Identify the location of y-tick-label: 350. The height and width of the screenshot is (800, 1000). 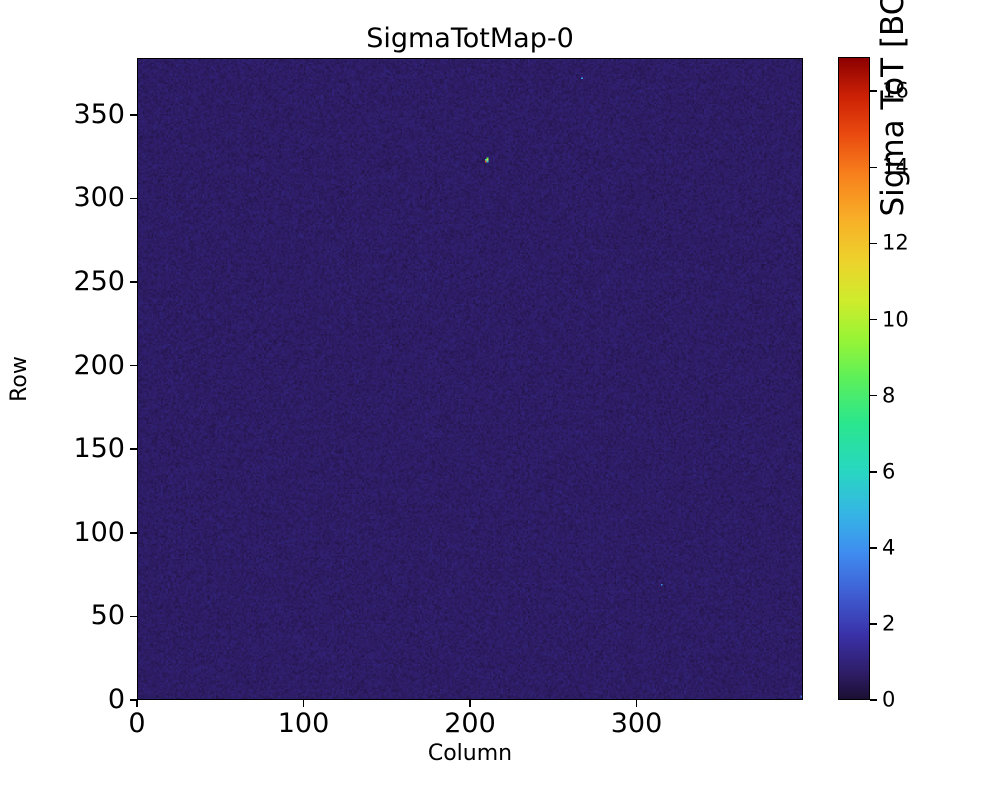
(99, 114).